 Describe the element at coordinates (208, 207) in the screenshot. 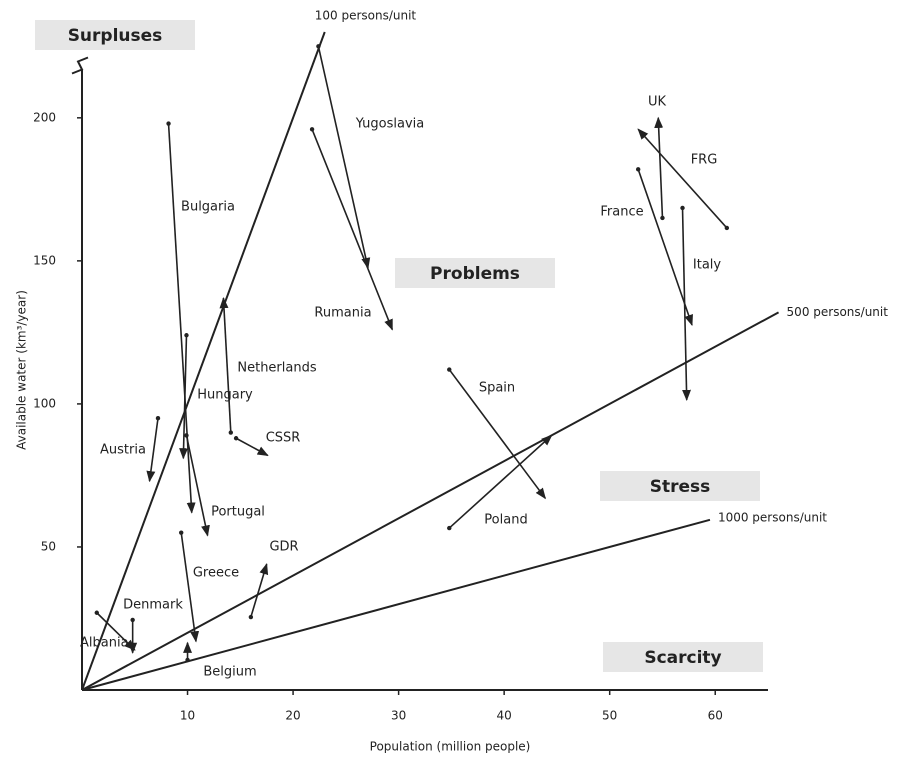

I see `country-label: Bulgaria` at that location.